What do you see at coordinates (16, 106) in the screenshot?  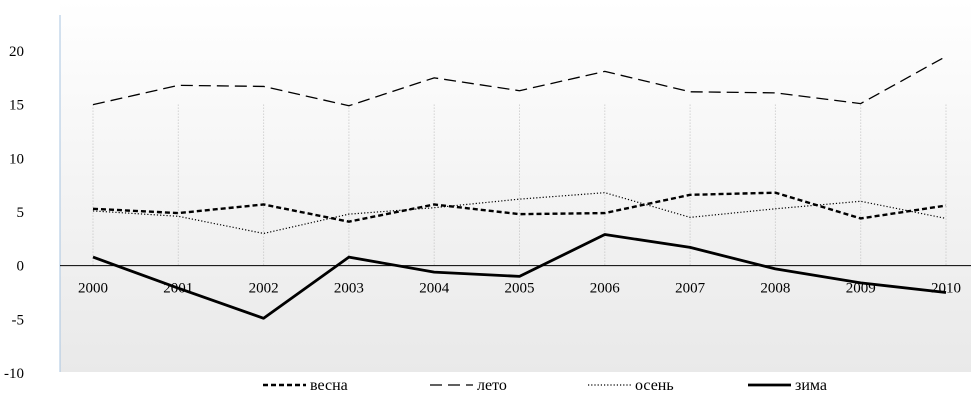 I see `y-tick-label: 15` at bounding box center [16, 106].